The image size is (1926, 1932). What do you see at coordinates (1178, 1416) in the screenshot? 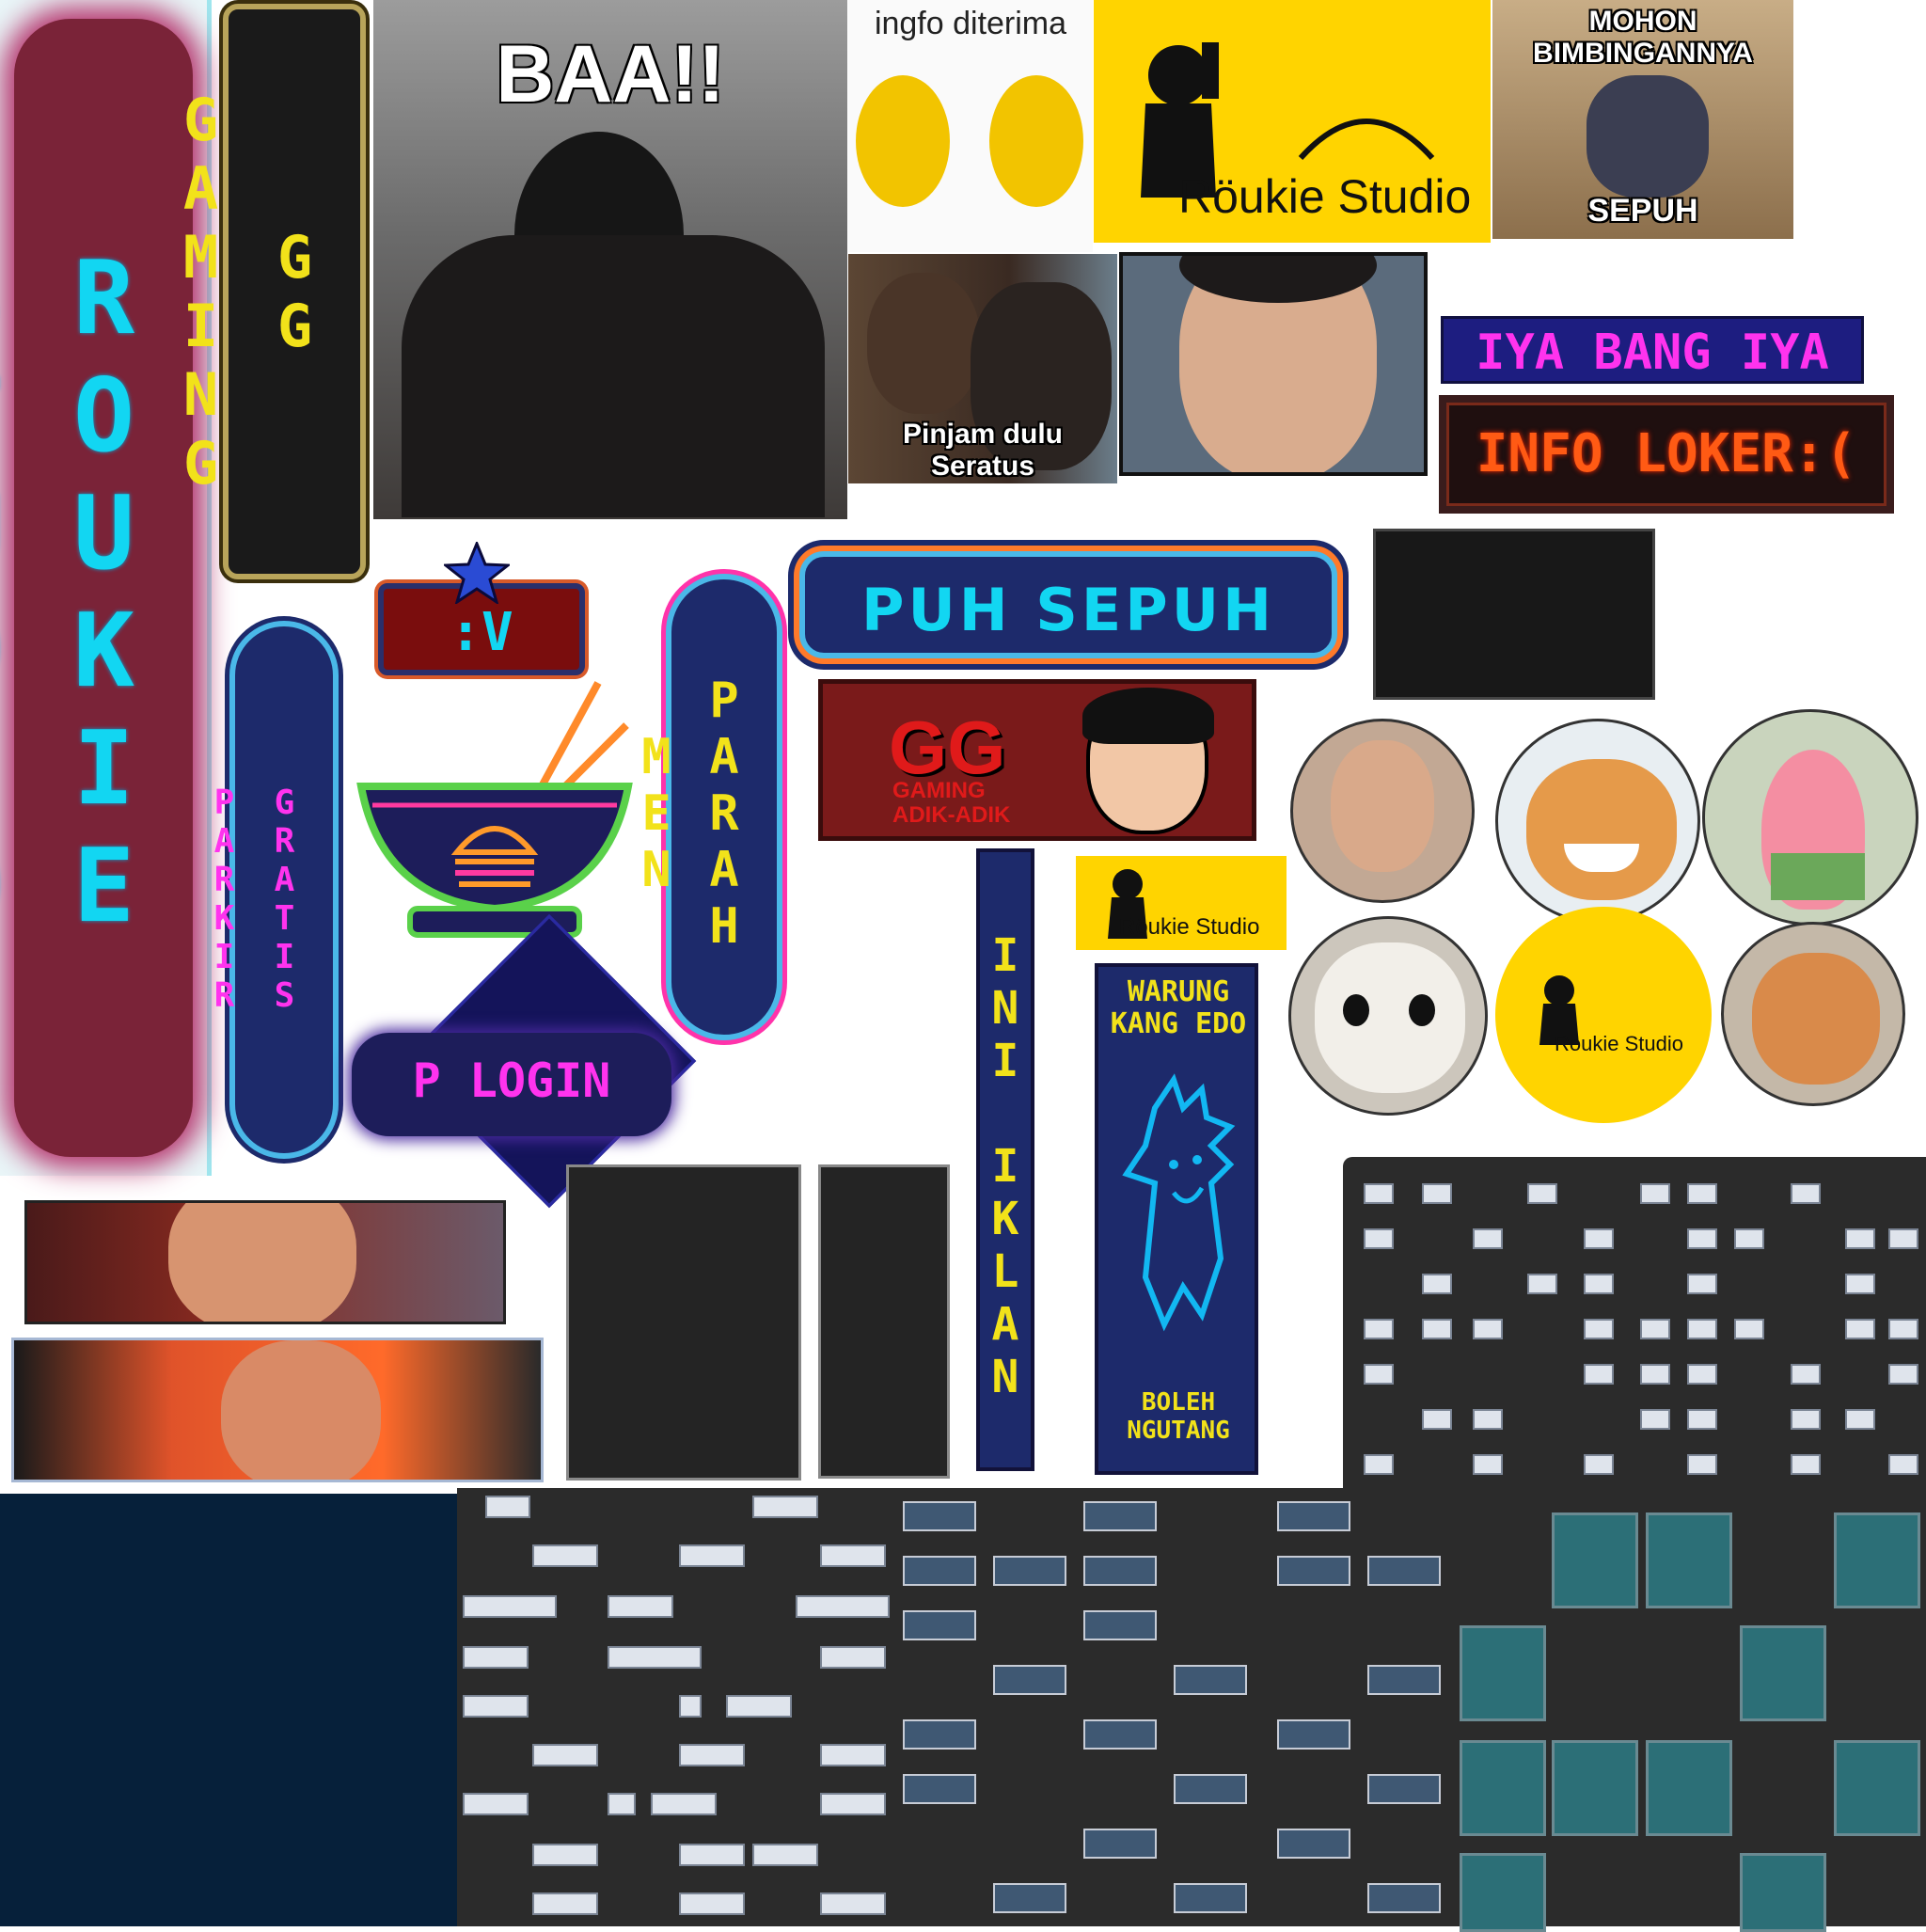
I see `warung-footer: BOLEH NGUTANG` at bounding box center [1178, 1416].